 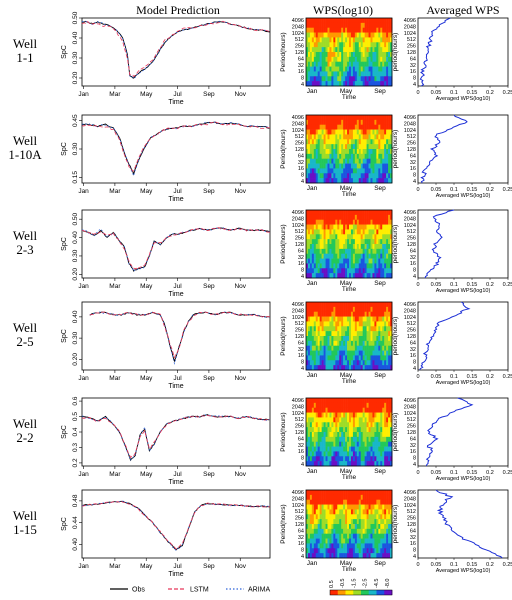 I want to click on colorbar-tick-label: -0.5, so click(x=343, y=583).